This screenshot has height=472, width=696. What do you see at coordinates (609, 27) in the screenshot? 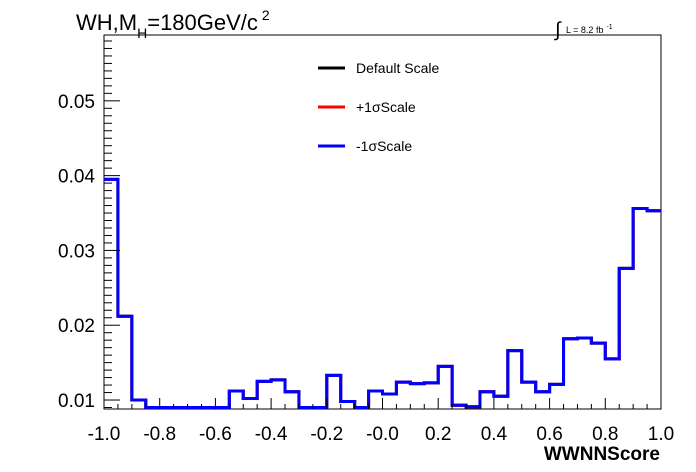
I see `luminosity-superscript: -1` at bounding box center [609, 27].